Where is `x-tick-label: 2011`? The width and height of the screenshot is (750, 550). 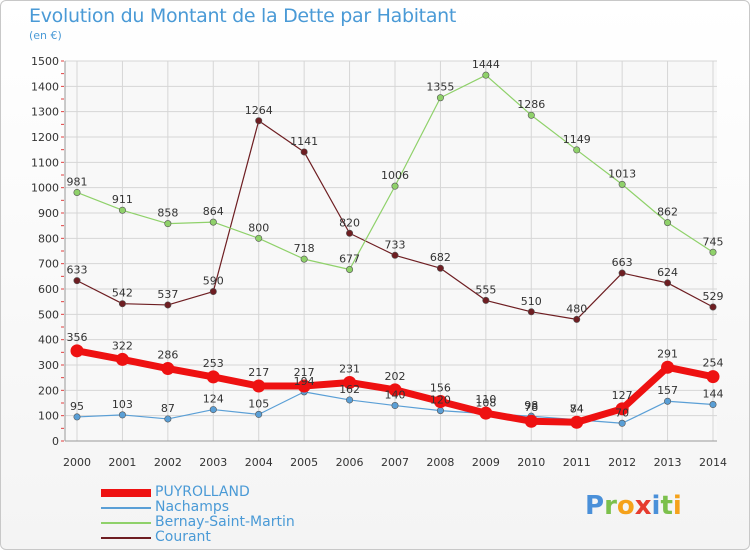 x-tick-label: 2011 is located at coordinates (577, 462).